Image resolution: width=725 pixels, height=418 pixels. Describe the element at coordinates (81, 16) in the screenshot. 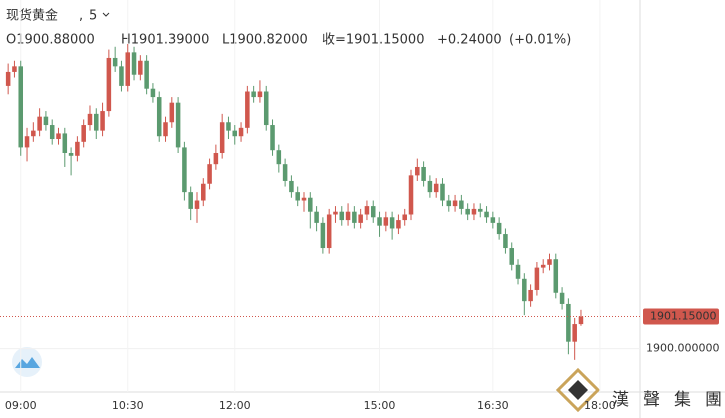

I see `comma: ,` at that location.